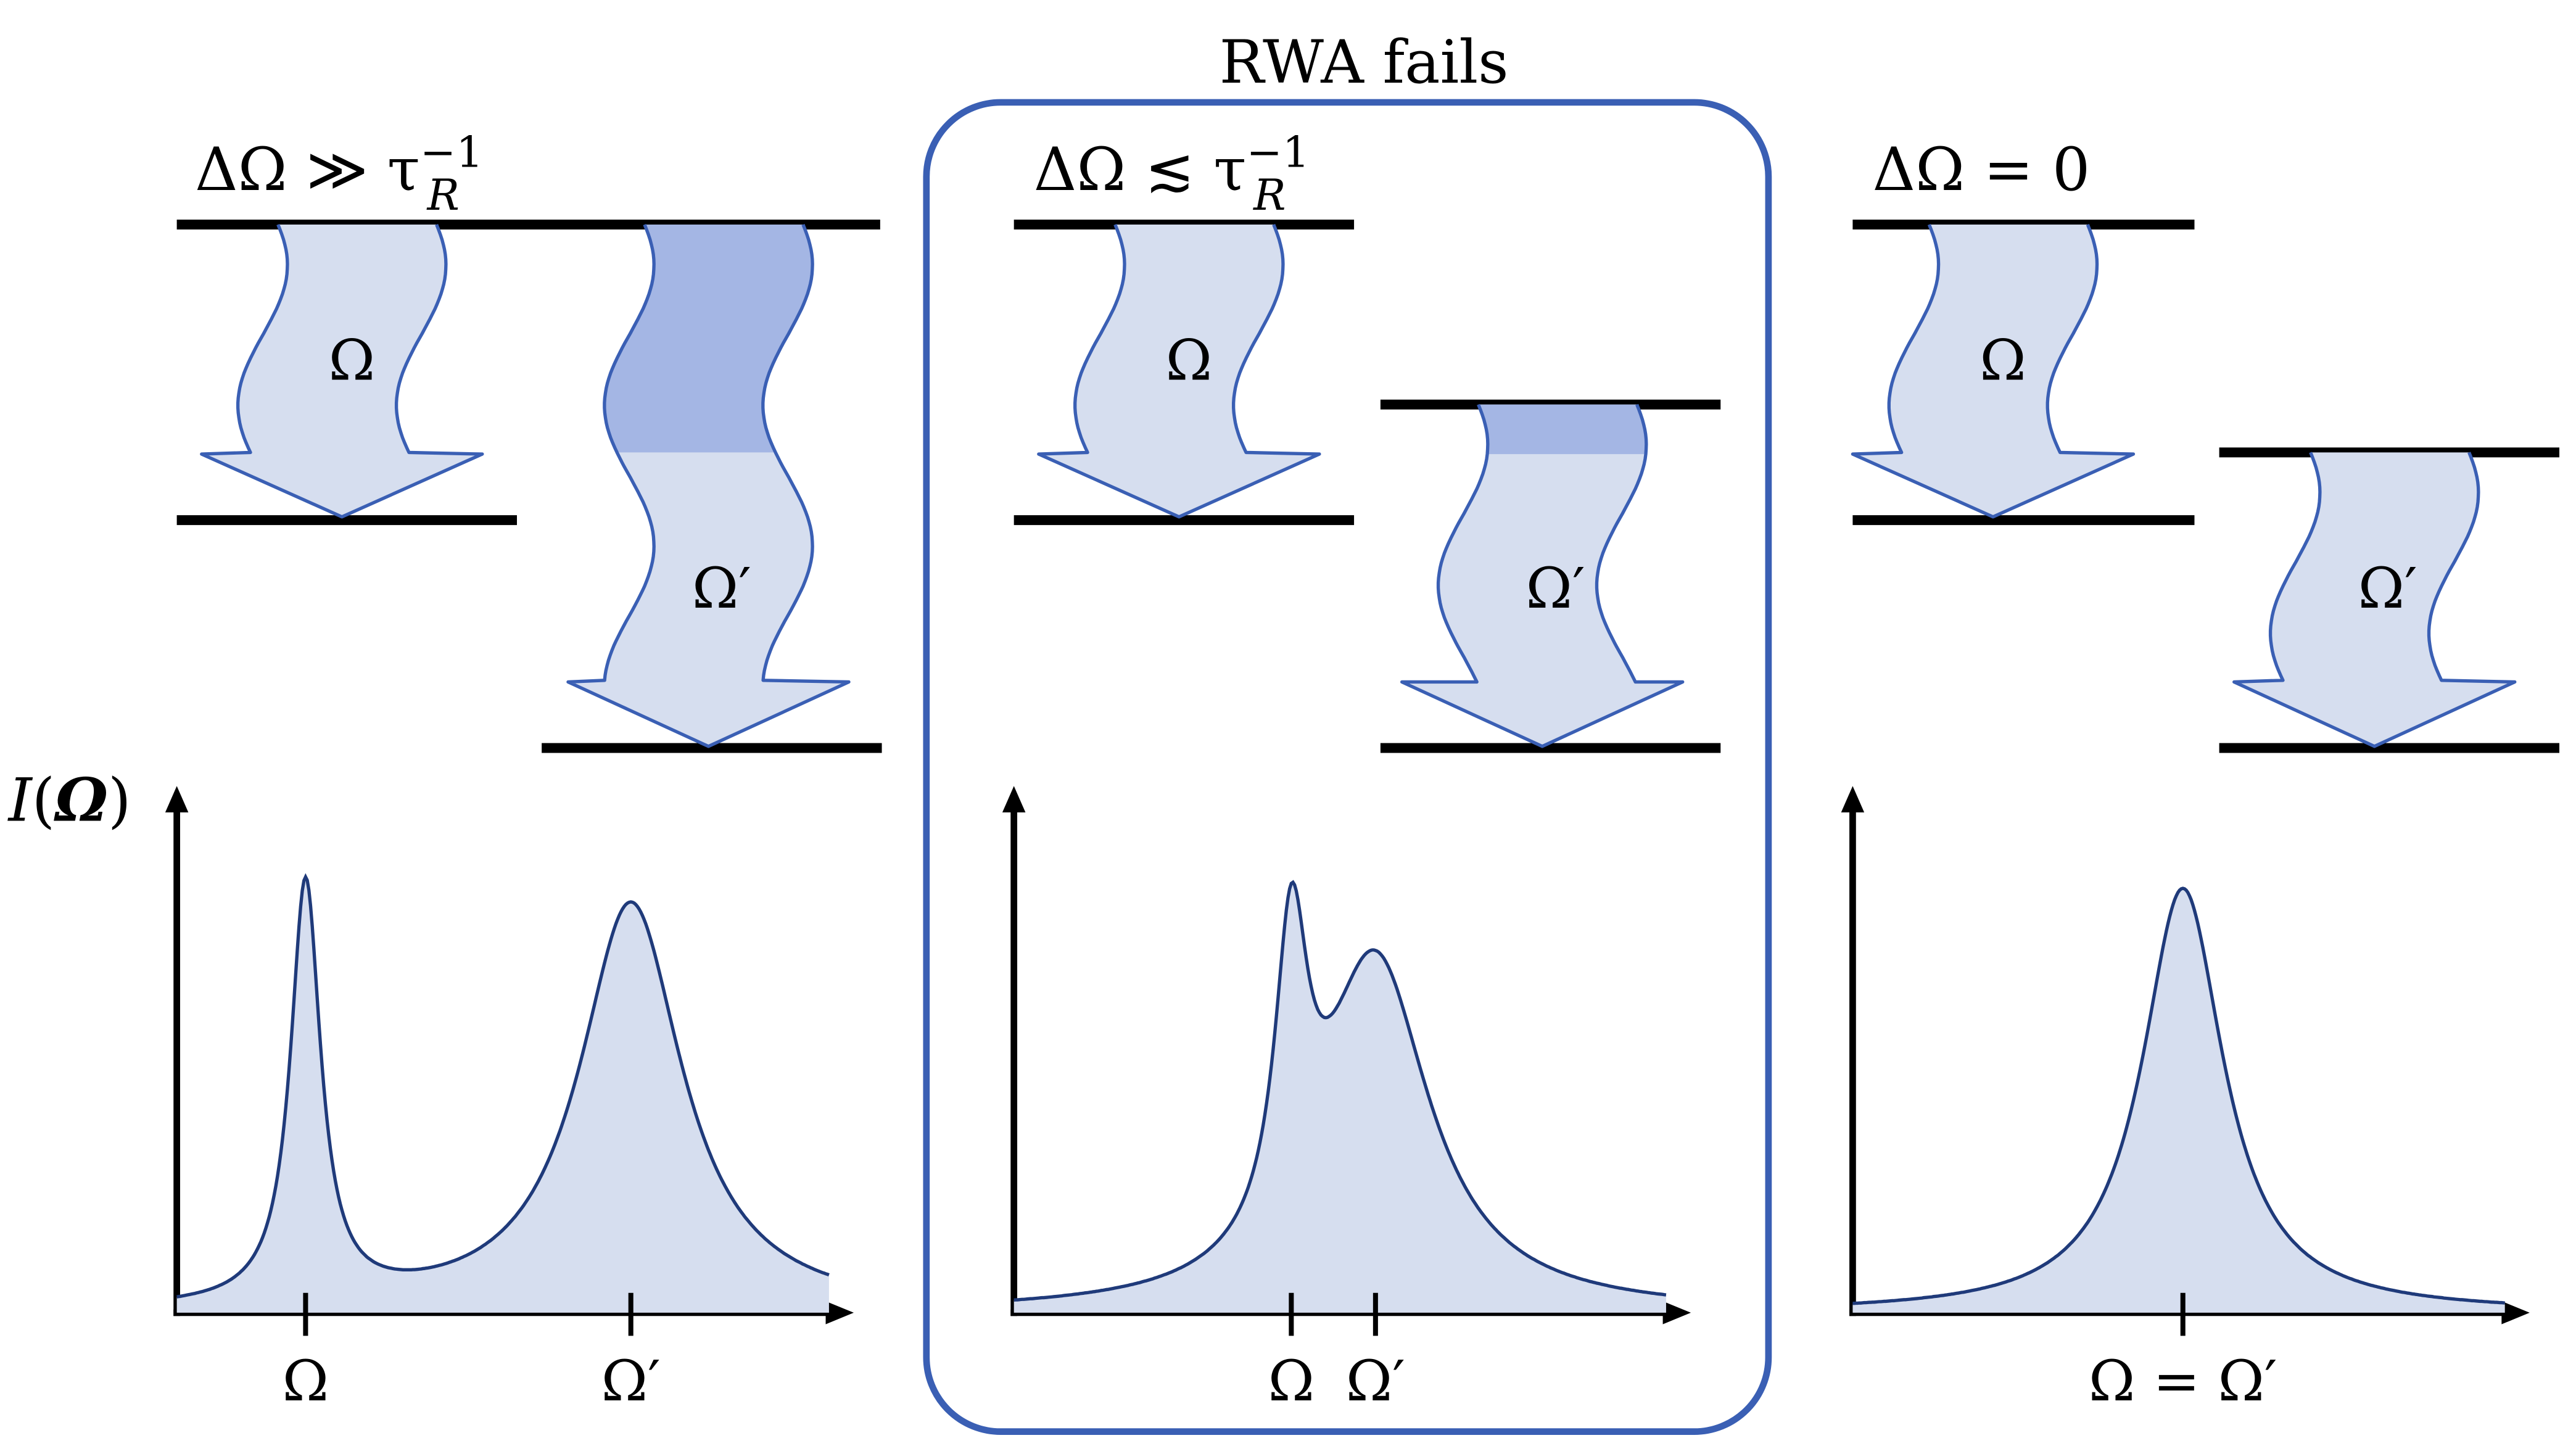 This screenshot has height=1438, width=2576. What do you see at coordinates (80, 800) in the screenshot?
I see `y-label-arg: Ω` at bounding box center [80, 800].